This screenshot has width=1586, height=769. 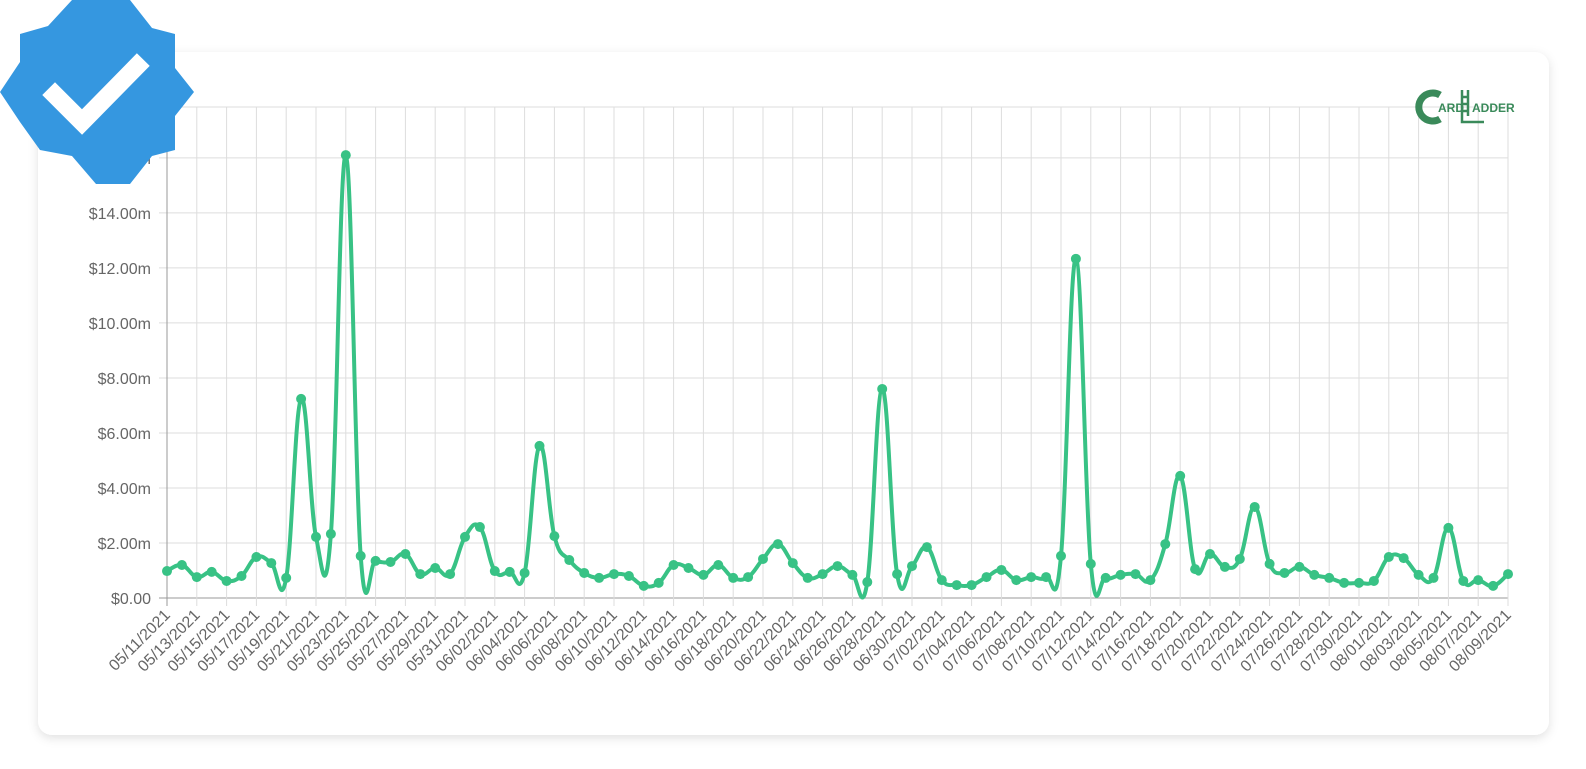 What do you see at coordinates (120, 269) in the screenshot?
I see `y-tick-label: $12.00m` at bounding box center [120, 269].